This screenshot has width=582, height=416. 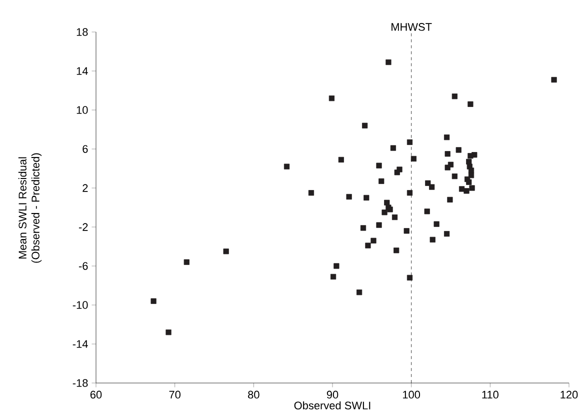 I want to click on y-tick-label: 14, so click(x=82, y=71).